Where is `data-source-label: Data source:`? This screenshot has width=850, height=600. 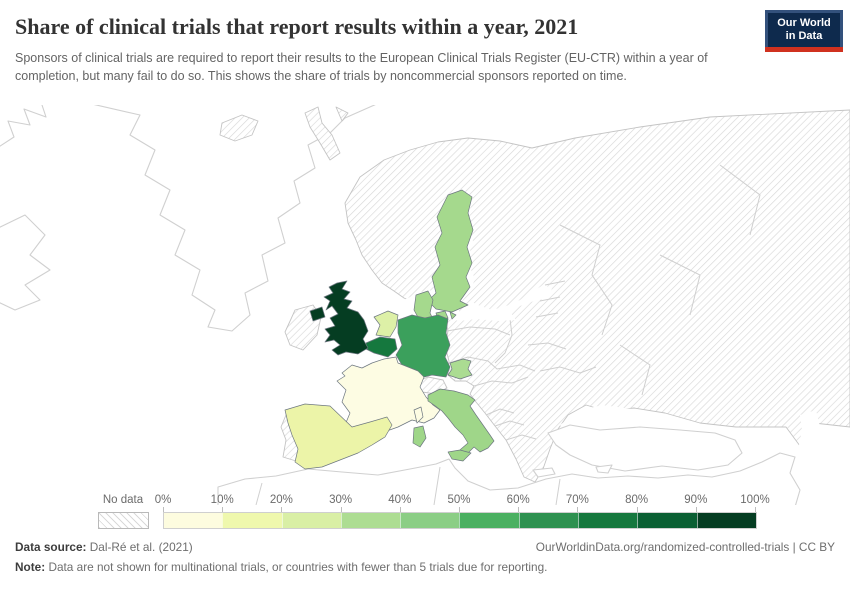
data-source-label: Data source: is located at coordinates (51, 547).